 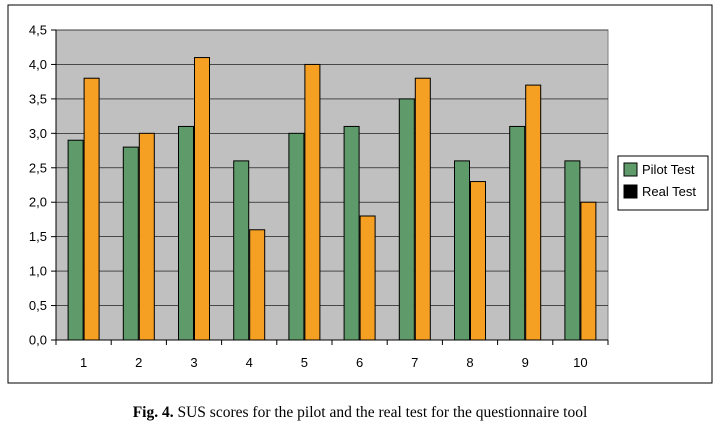 What do you see at coordinates (38, 64) in the screenshot?
I see `y-tick-label: 4,0` at bounding box center [38, 64].